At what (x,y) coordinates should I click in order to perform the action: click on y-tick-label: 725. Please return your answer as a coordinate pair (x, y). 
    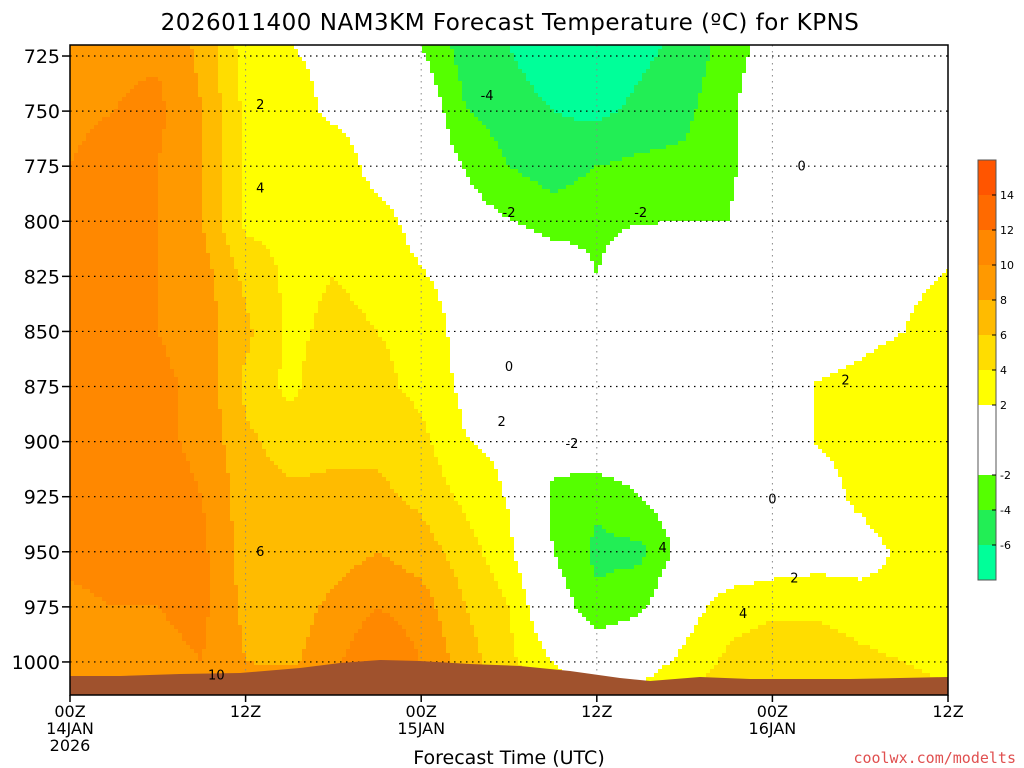
    Looking at the image, I should click on (42, 57).